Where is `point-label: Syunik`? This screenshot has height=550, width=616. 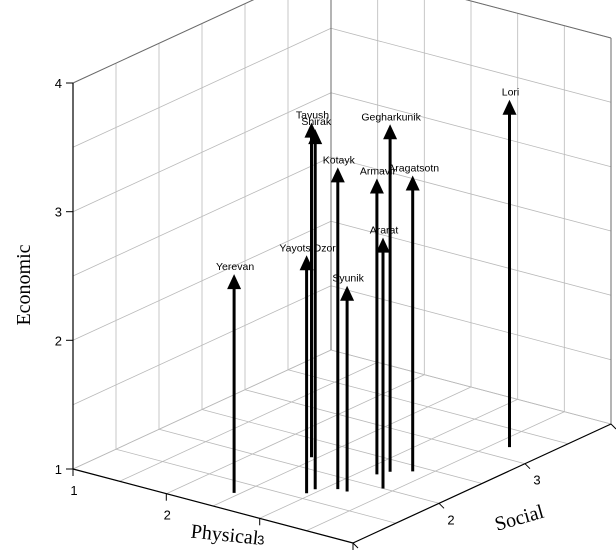
point-label: Syunik is located at coordinates (348, 279).